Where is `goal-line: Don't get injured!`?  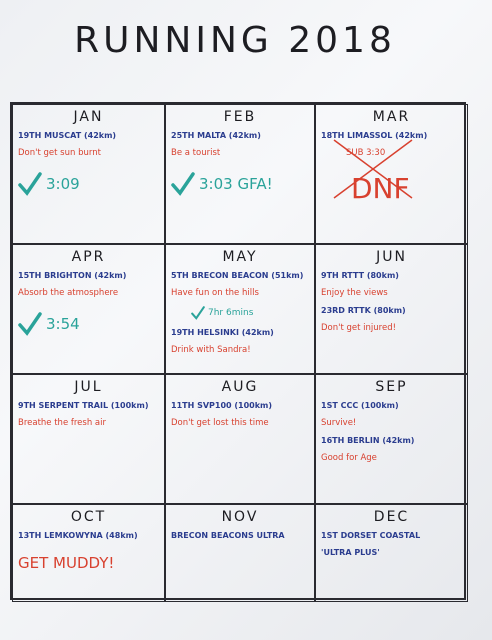 goal-line: Don't get injured! is located at coordinates (391, 328).